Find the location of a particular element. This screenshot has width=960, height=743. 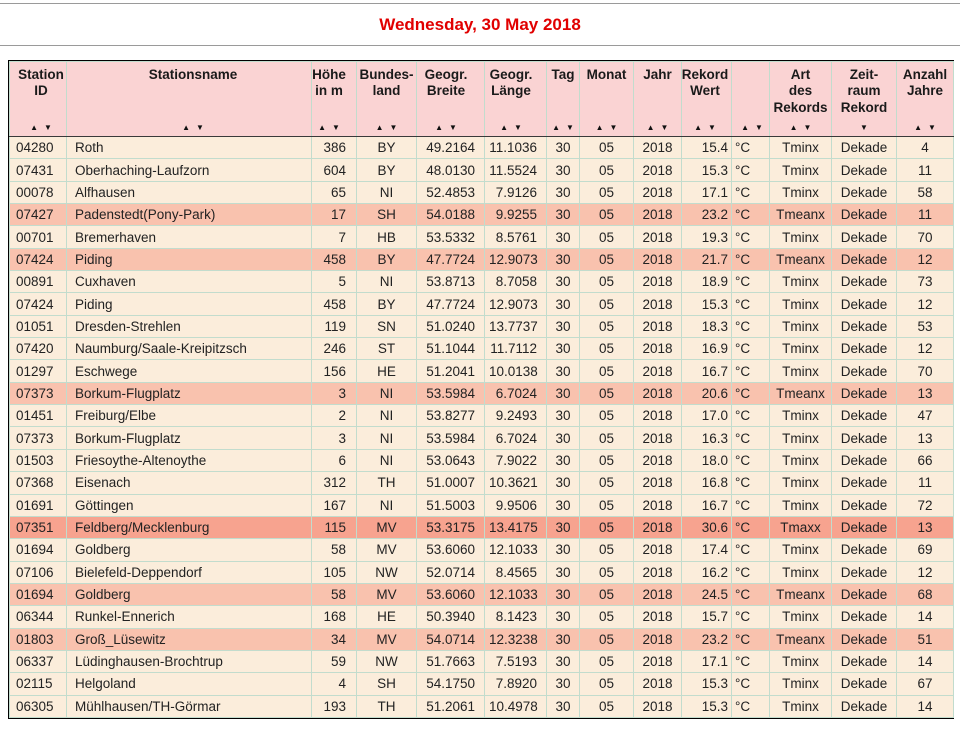

cell-hoehe: 6 is located at coordinates (334, 460).